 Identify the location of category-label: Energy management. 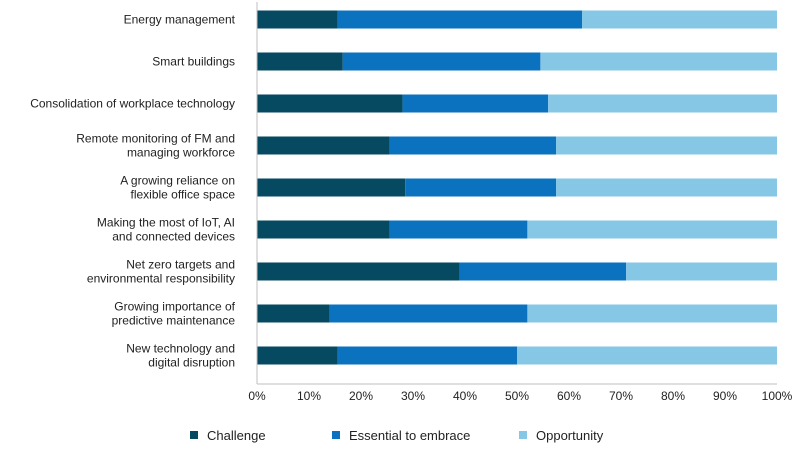
(180, 20).